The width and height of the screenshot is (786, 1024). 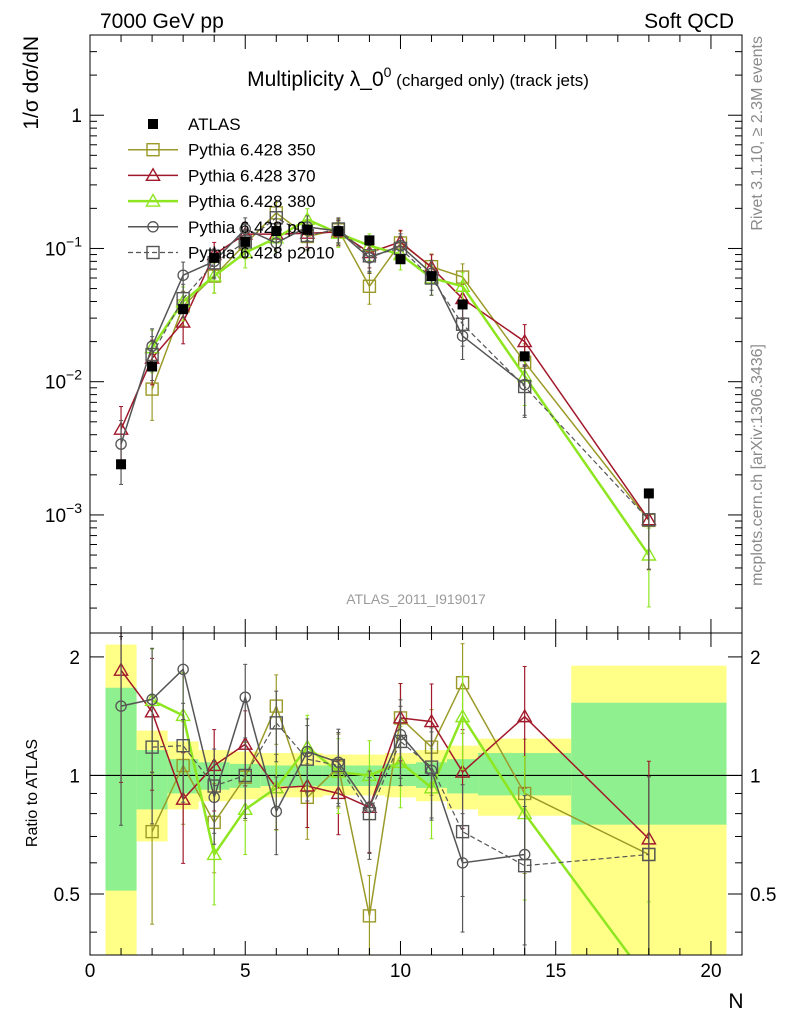 What do you see at coordinates (388, 72) in the screenshot?
I see `title-sup: 0` at bounding box center [388, 72].